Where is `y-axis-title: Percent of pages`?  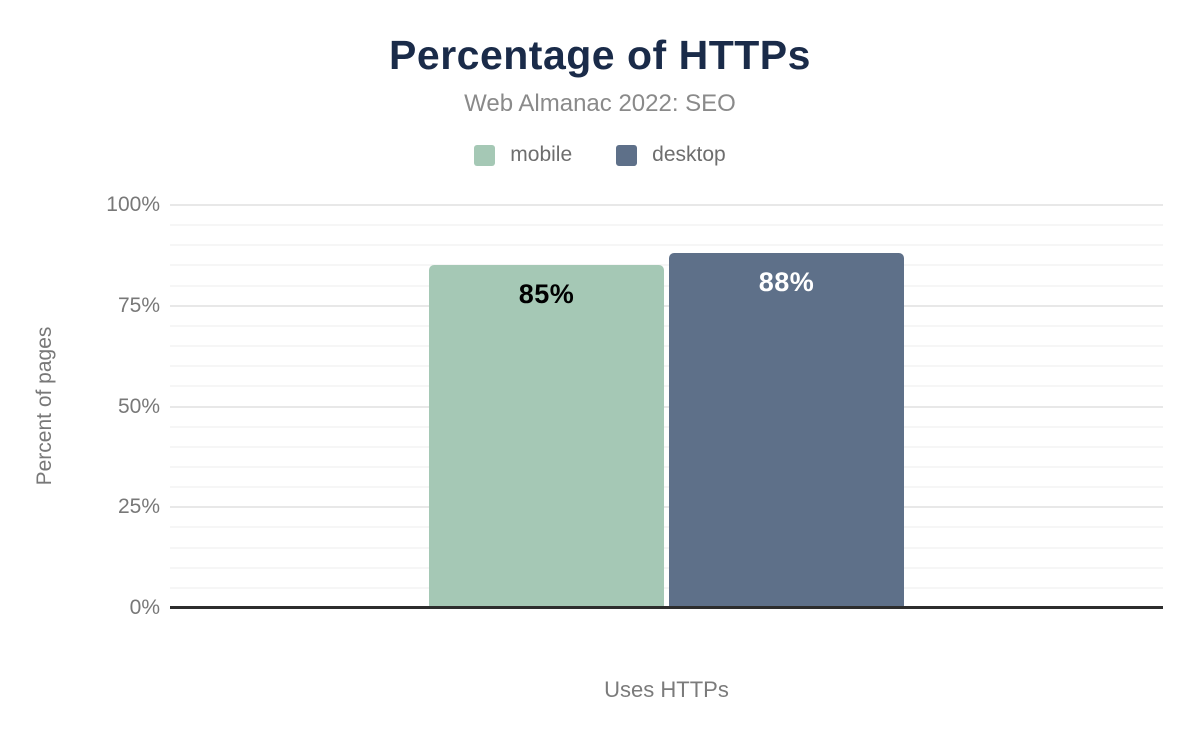 y-axis-title: Percent of pages is located at coordinates (44, 406).